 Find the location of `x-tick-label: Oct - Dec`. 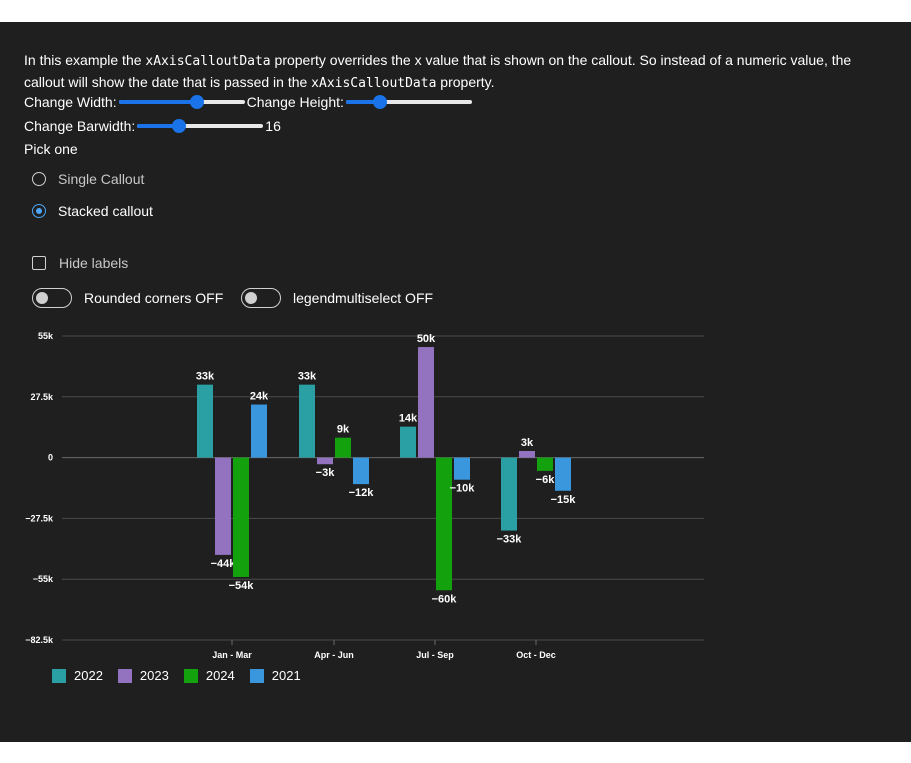

x-tick-label: Oct - Dec is located at coordinates (536, 655).